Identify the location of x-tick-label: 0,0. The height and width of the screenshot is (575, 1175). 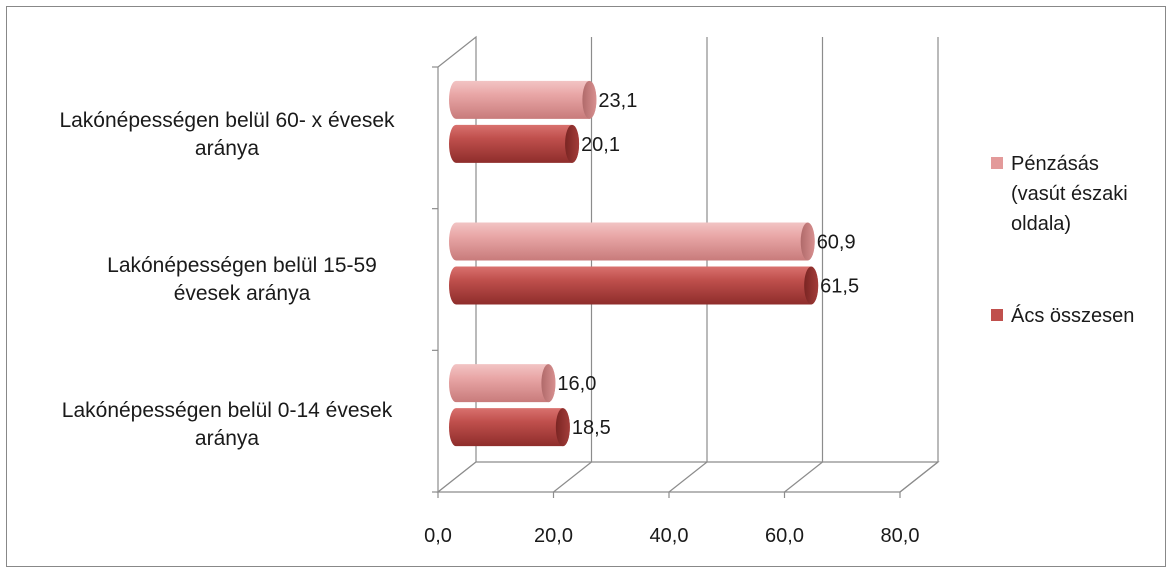
(438, 536).